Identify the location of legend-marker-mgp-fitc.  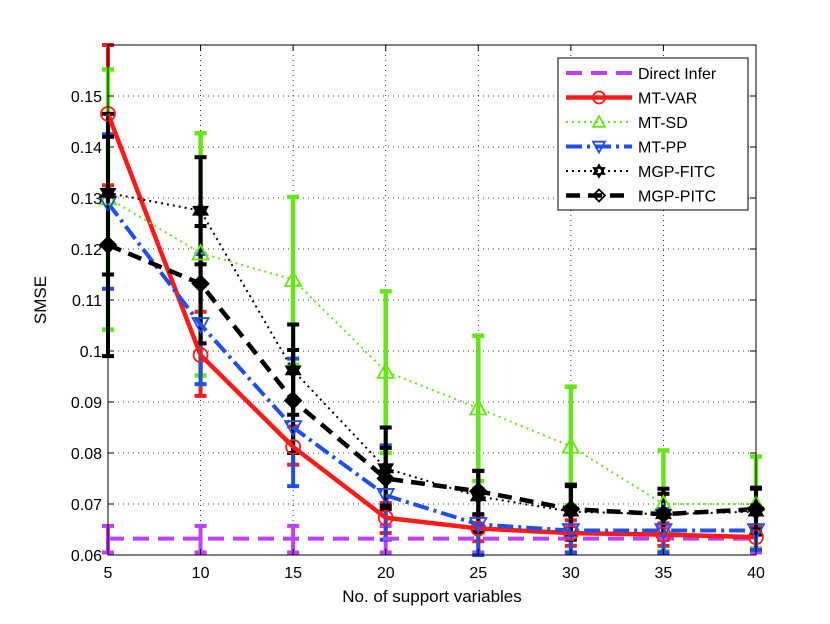
(599, 171).